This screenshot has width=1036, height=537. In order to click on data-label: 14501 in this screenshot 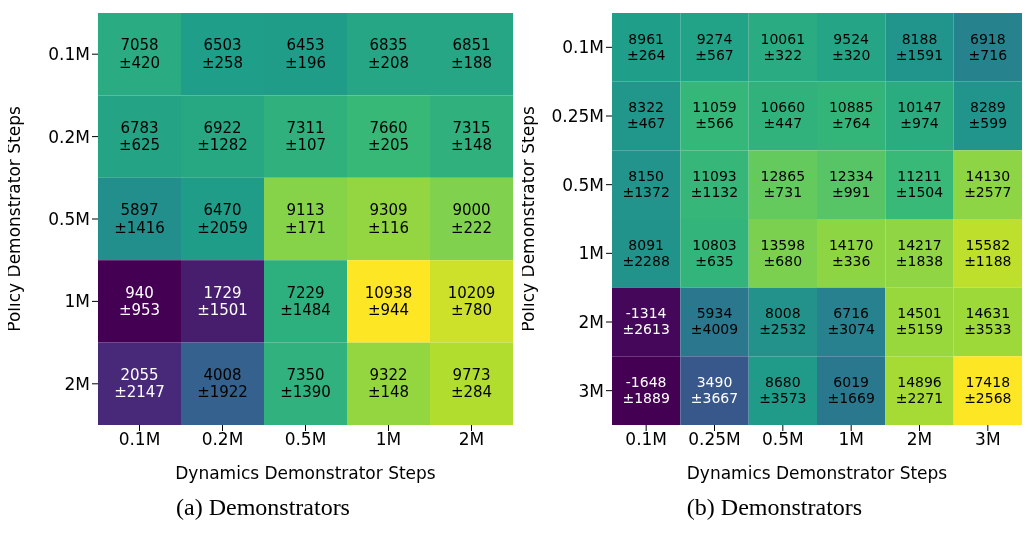, I will do `click(919, 313)`.